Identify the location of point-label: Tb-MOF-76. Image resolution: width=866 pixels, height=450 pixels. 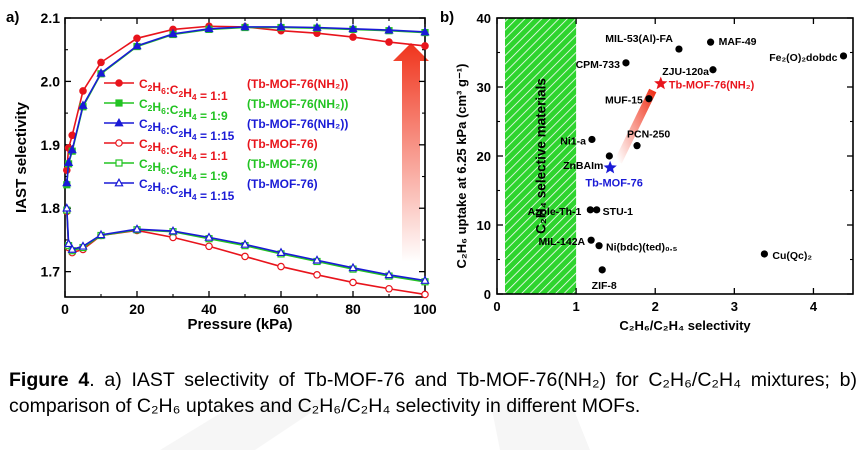
(613, 184).